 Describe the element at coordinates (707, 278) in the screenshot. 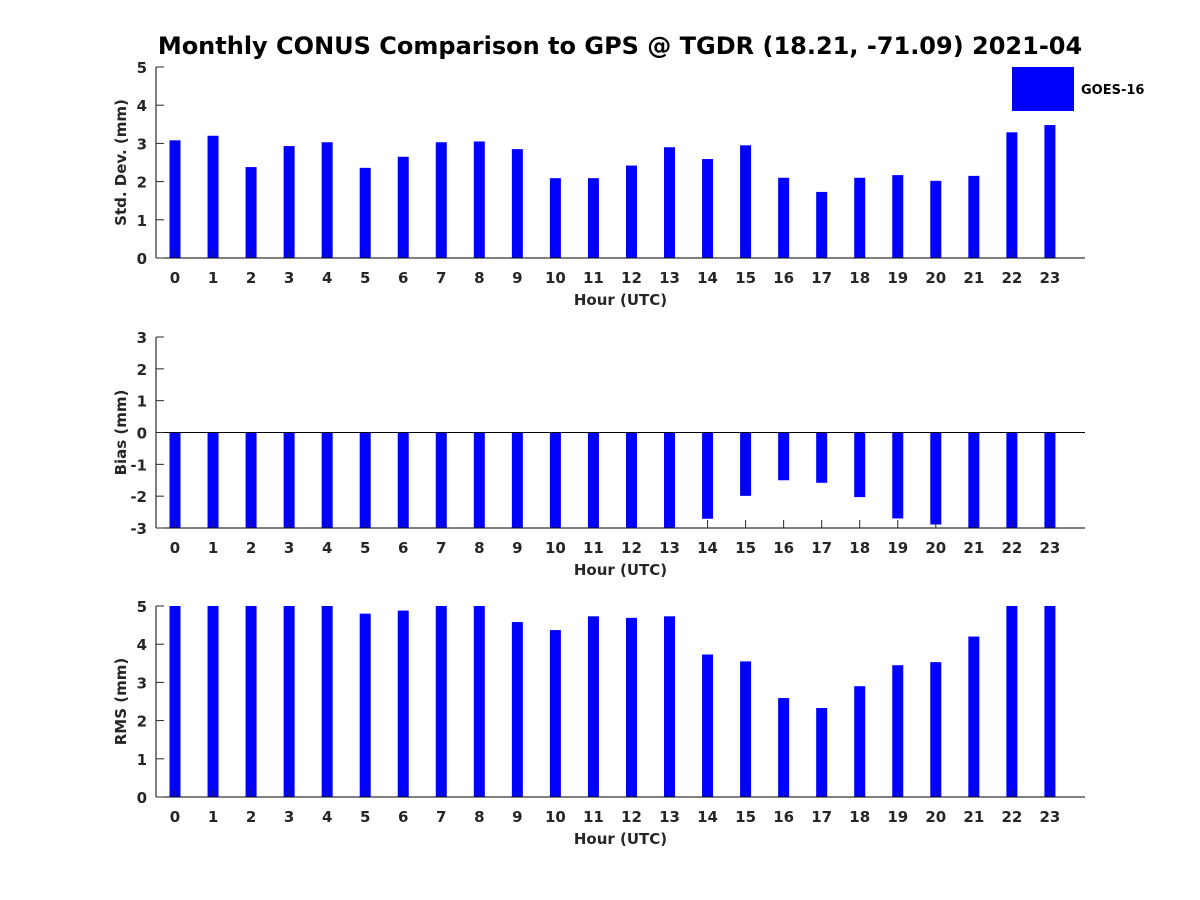

I see `std-dev-x-tick-14: 14` at that location.